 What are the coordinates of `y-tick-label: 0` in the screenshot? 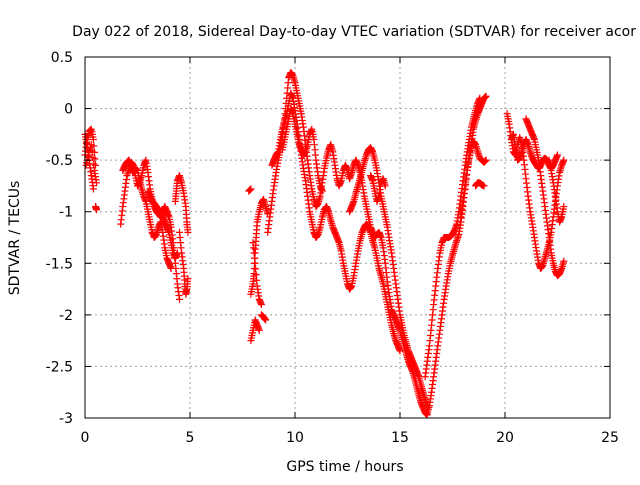 It's located at (68, 110).